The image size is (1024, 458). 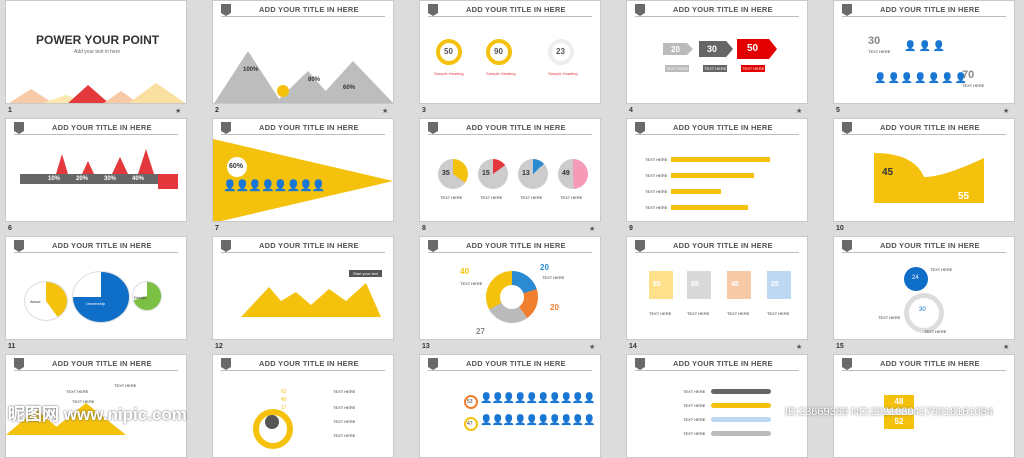 I want to click on tile-4-label: TEXT HERE, so click(x=778, y=313).